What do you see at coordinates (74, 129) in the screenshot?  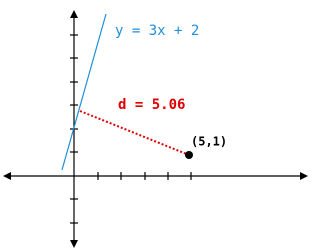 I see `y-ticks` at bounding box center [74, 129].